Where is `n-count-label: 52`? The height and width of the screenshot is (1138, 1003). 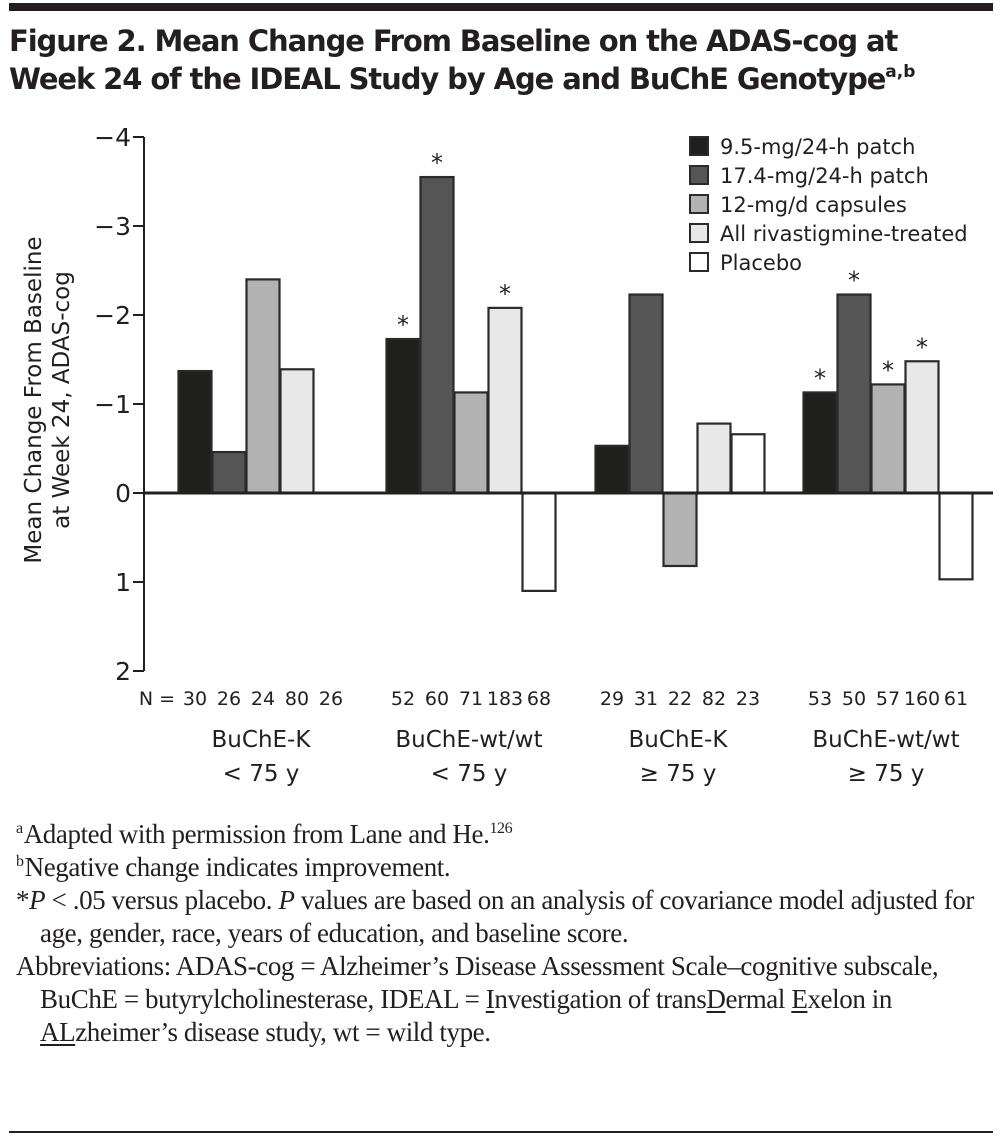
n-count-label: 52 is located at coordinates (403, 699).